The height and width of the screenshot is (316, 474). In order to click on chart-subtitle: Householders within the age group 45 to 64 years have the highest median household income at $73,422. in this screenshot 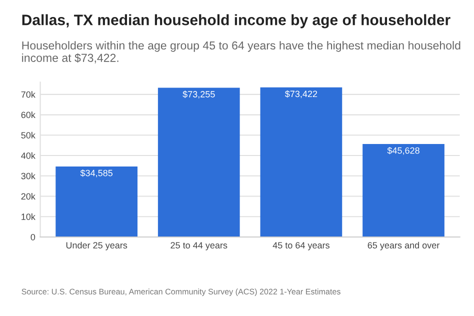, I will do `click(241, 52)`.